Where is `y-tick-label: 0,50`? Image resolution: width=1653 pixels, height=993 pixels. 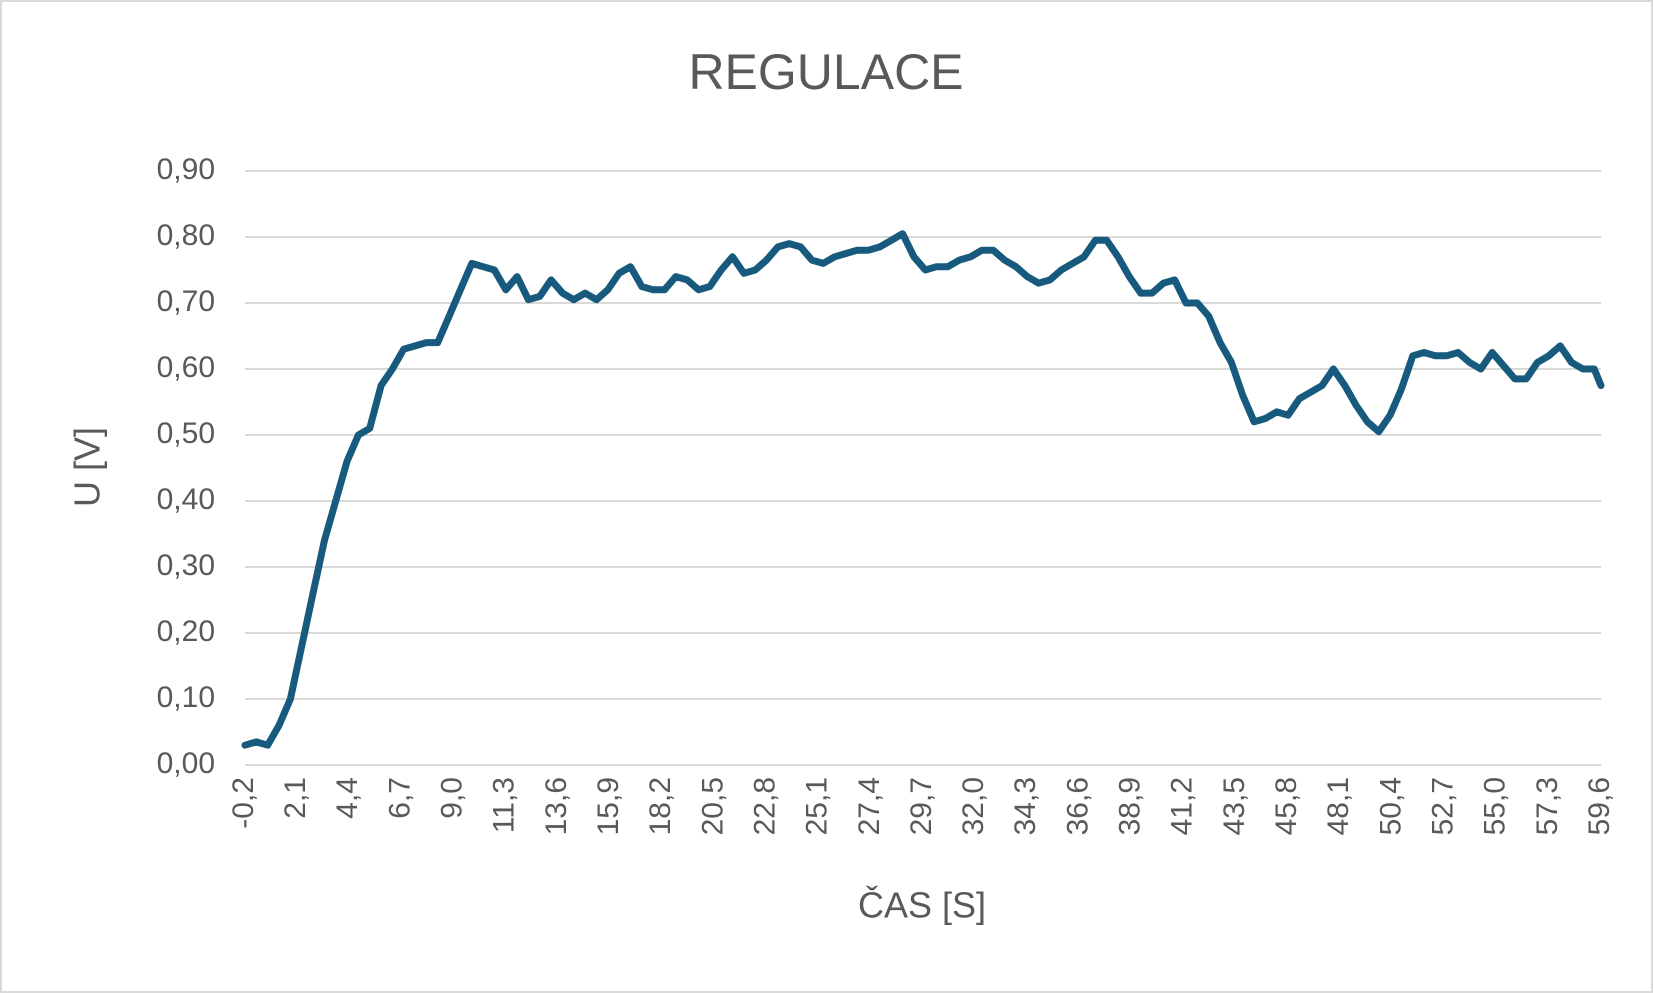
y-tick-label: 0,50 is located at coordinates (186, 433).